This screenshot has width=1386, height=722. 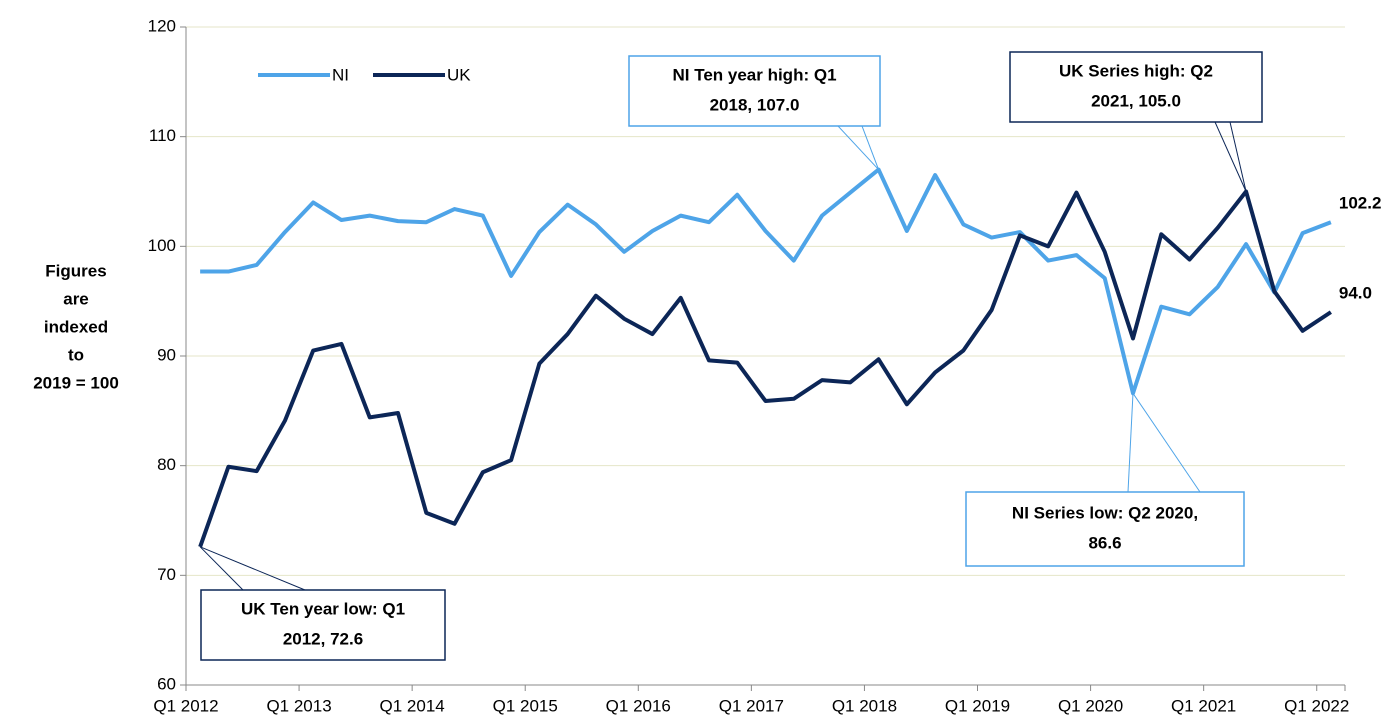 What do you see at coordinates (755, 104) in the screenshot?
I see `annotation-text: 2018, 107.0` at bounding box center [755, 104].